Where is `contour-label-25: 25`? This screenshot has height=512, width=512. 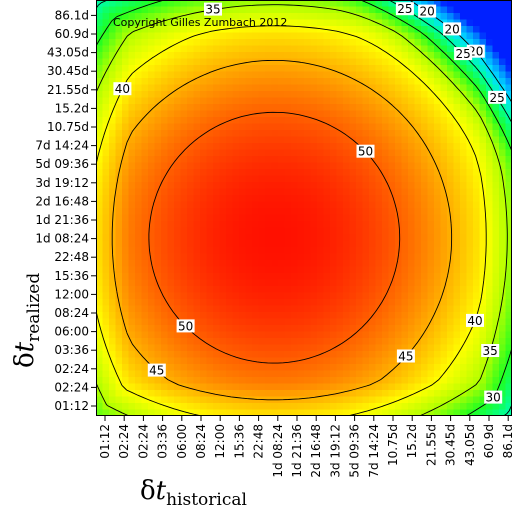
contour-label-25: 25 is located at coordinates (404, 9).